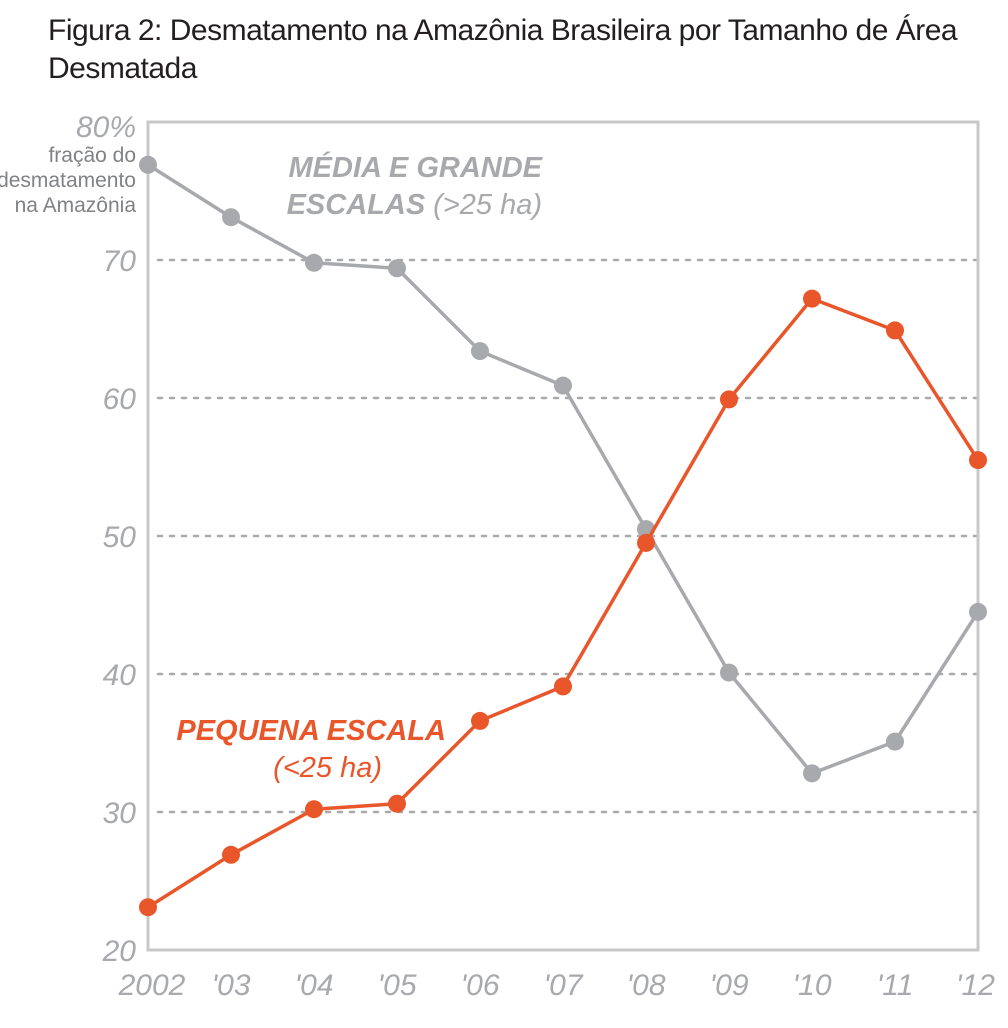 This screenshot has width=1008, height=1028. I want to click on y-tick-label: 30, so click(120, 813).